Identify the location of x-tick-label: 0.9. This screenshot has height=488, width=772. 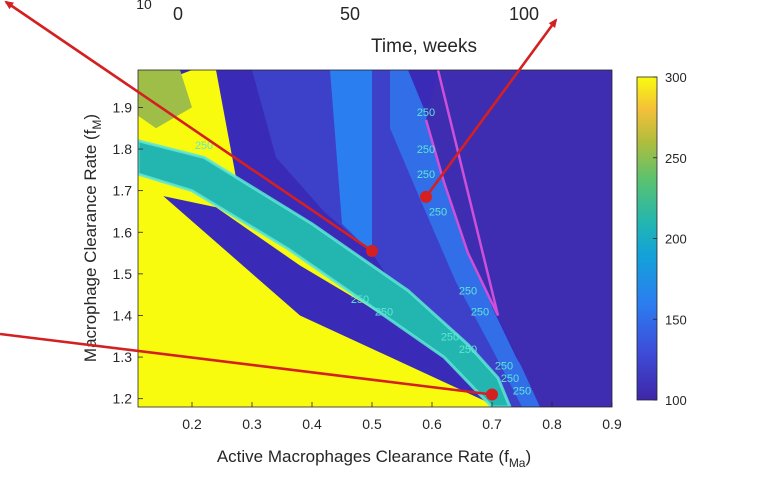
(612, 424).